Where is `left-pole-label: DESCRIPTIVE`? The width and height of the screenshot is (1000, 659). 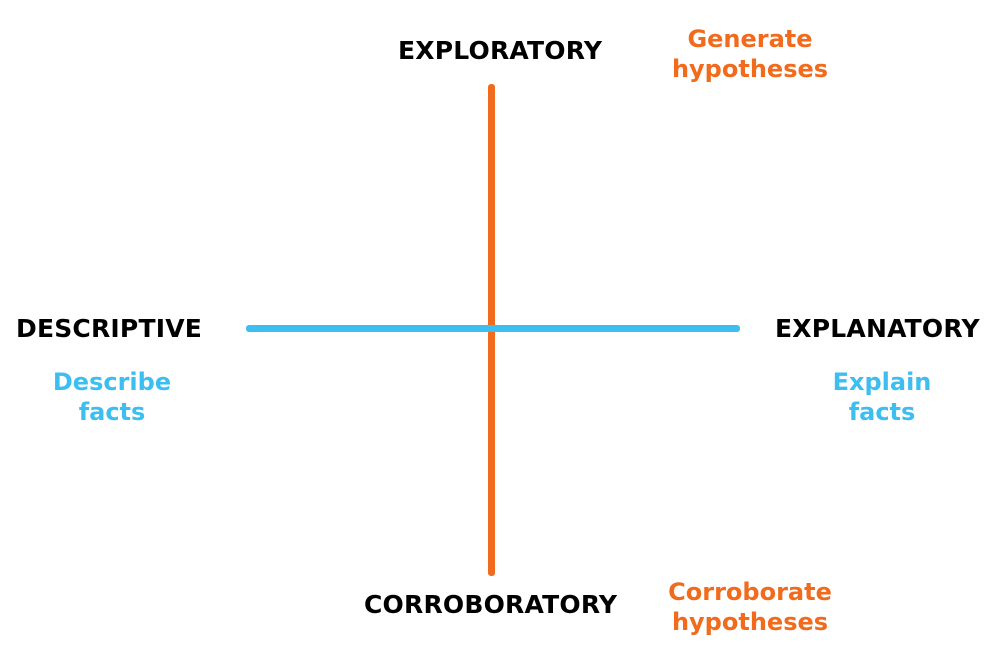
left-pole-label: DESCRIPTIVE is located at coordinates (109, 328).